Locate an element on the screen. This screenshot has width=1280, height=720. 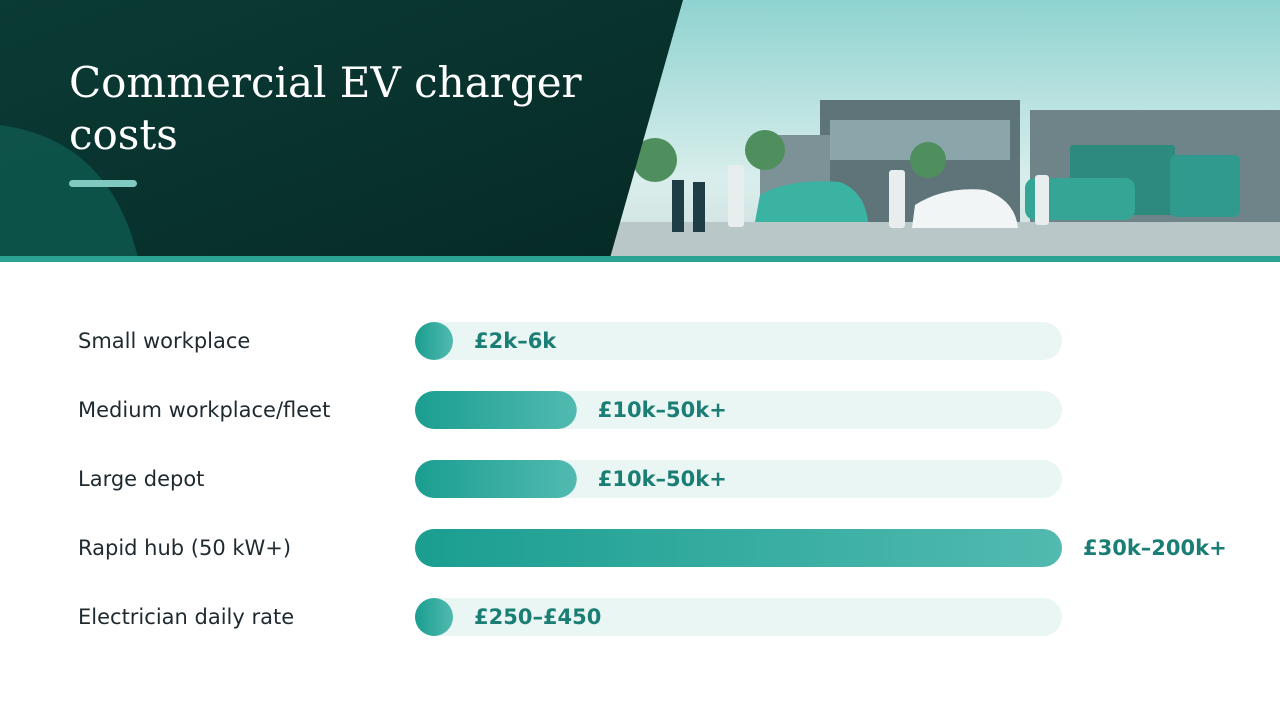
category-label: Small workplace is located at coordinates (164, 341).